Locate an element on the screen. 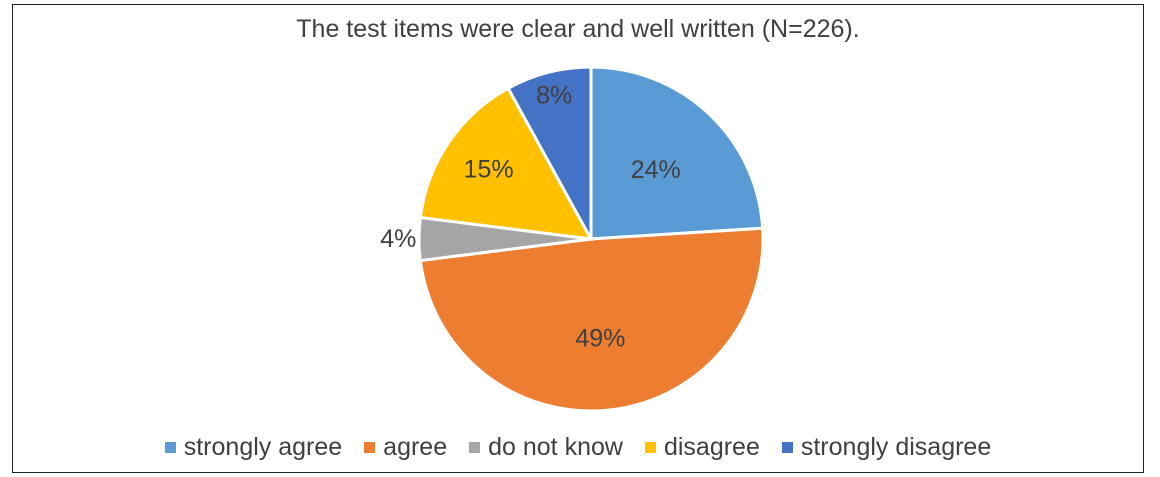  legend-item-strongly-agree: strongly agree is located at coordinates (253, 447).